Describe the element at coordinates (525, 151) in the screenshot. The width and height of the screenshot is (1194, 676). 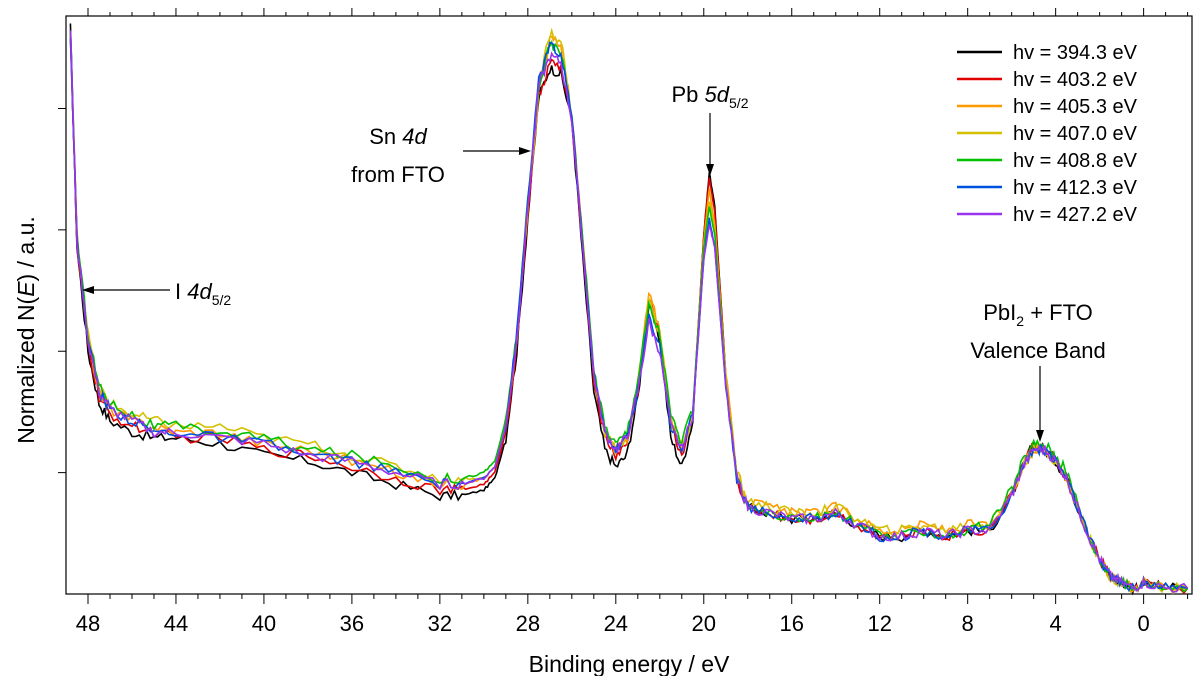
I see `annotation-sn-arrowhead` at that location.